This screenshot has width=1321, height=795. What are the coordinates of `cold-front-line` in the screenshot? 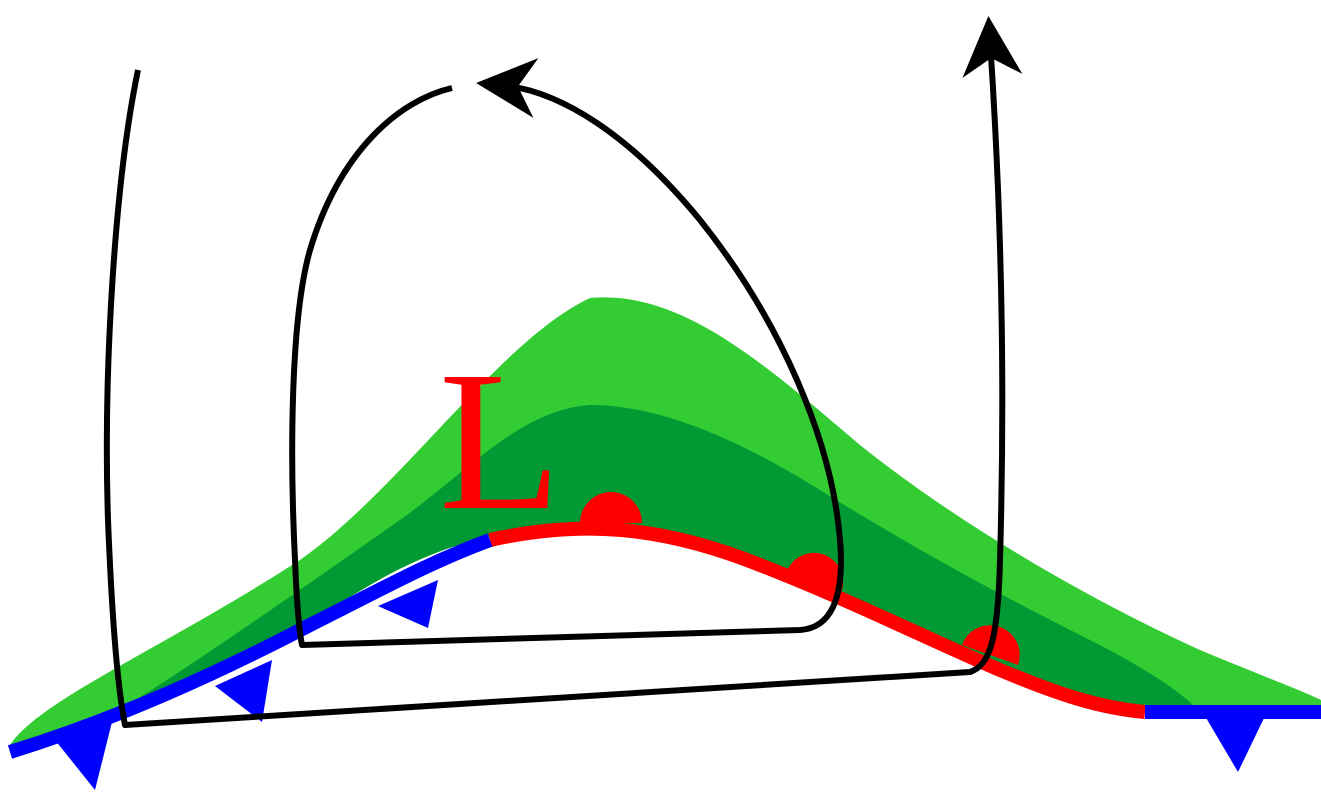 It's located at (250, 646).